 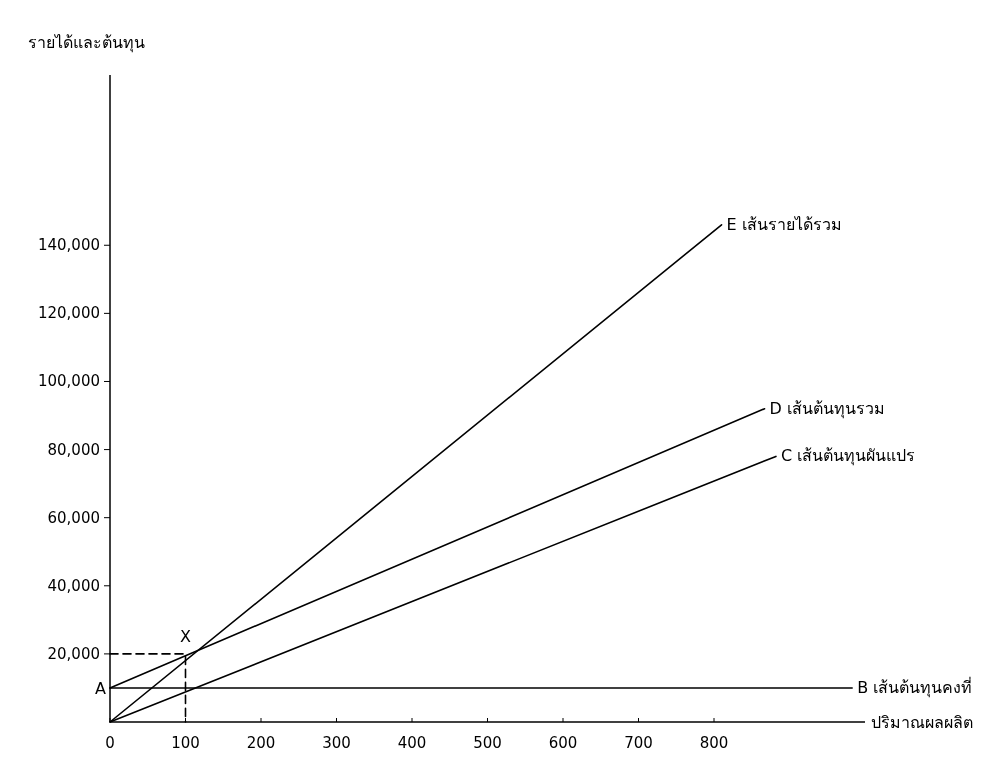 What do you see at coordinates (186, 636) in the screenshot?
I see `annotation: X` at bounding box center [186, 636].